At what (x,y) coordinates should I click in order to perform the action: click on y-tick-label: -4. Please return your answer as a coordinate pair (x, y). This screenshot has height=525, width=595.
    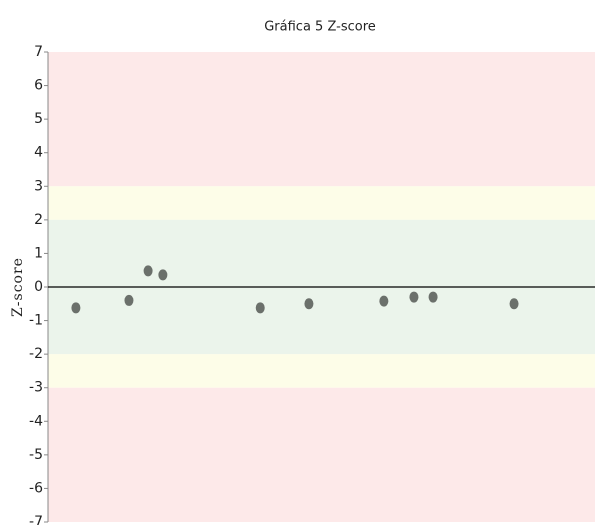
    Looking at the image, I should click on (36, 421).